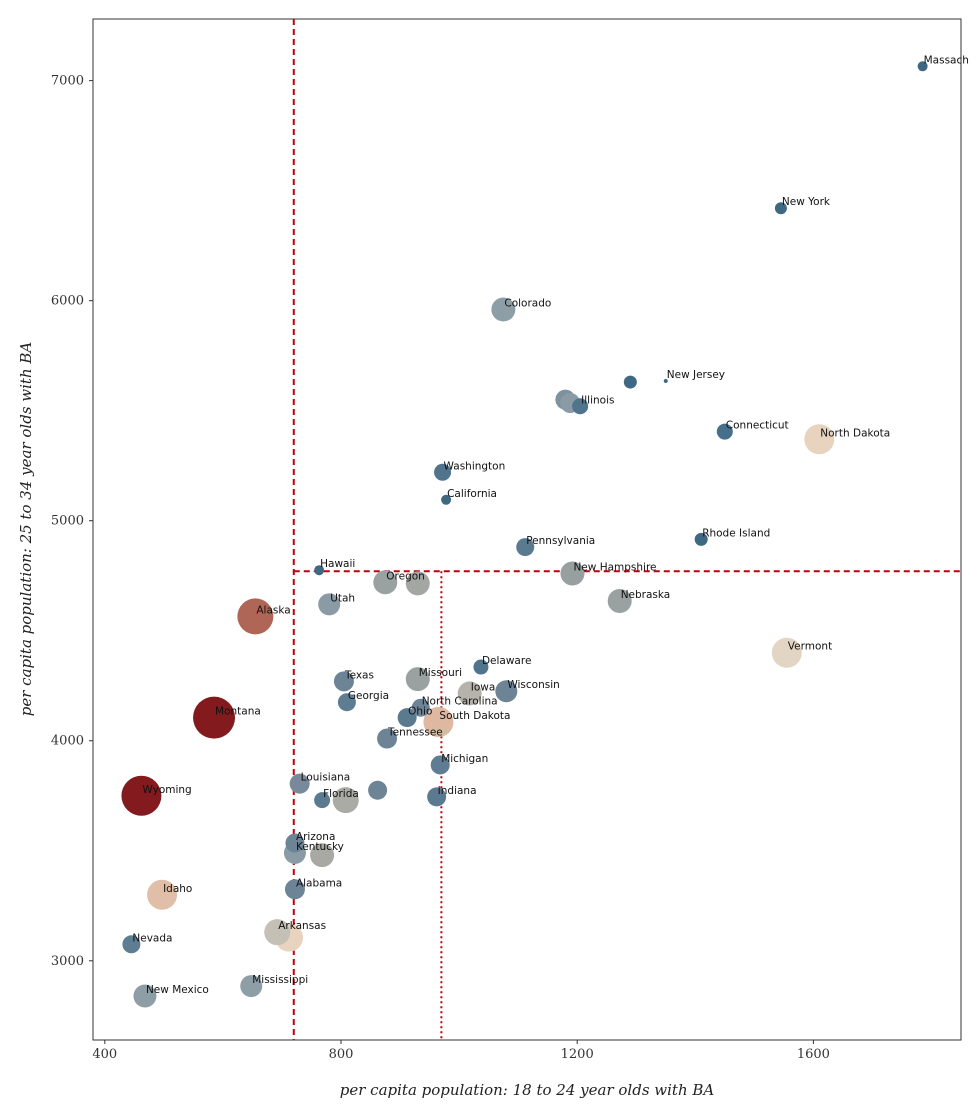 The width and height of the screenshot is (980, 1116). Describe the element at coordinates (166, 790) in the screenshot. I see `data-label-wyoming: Wyoming` at that location.